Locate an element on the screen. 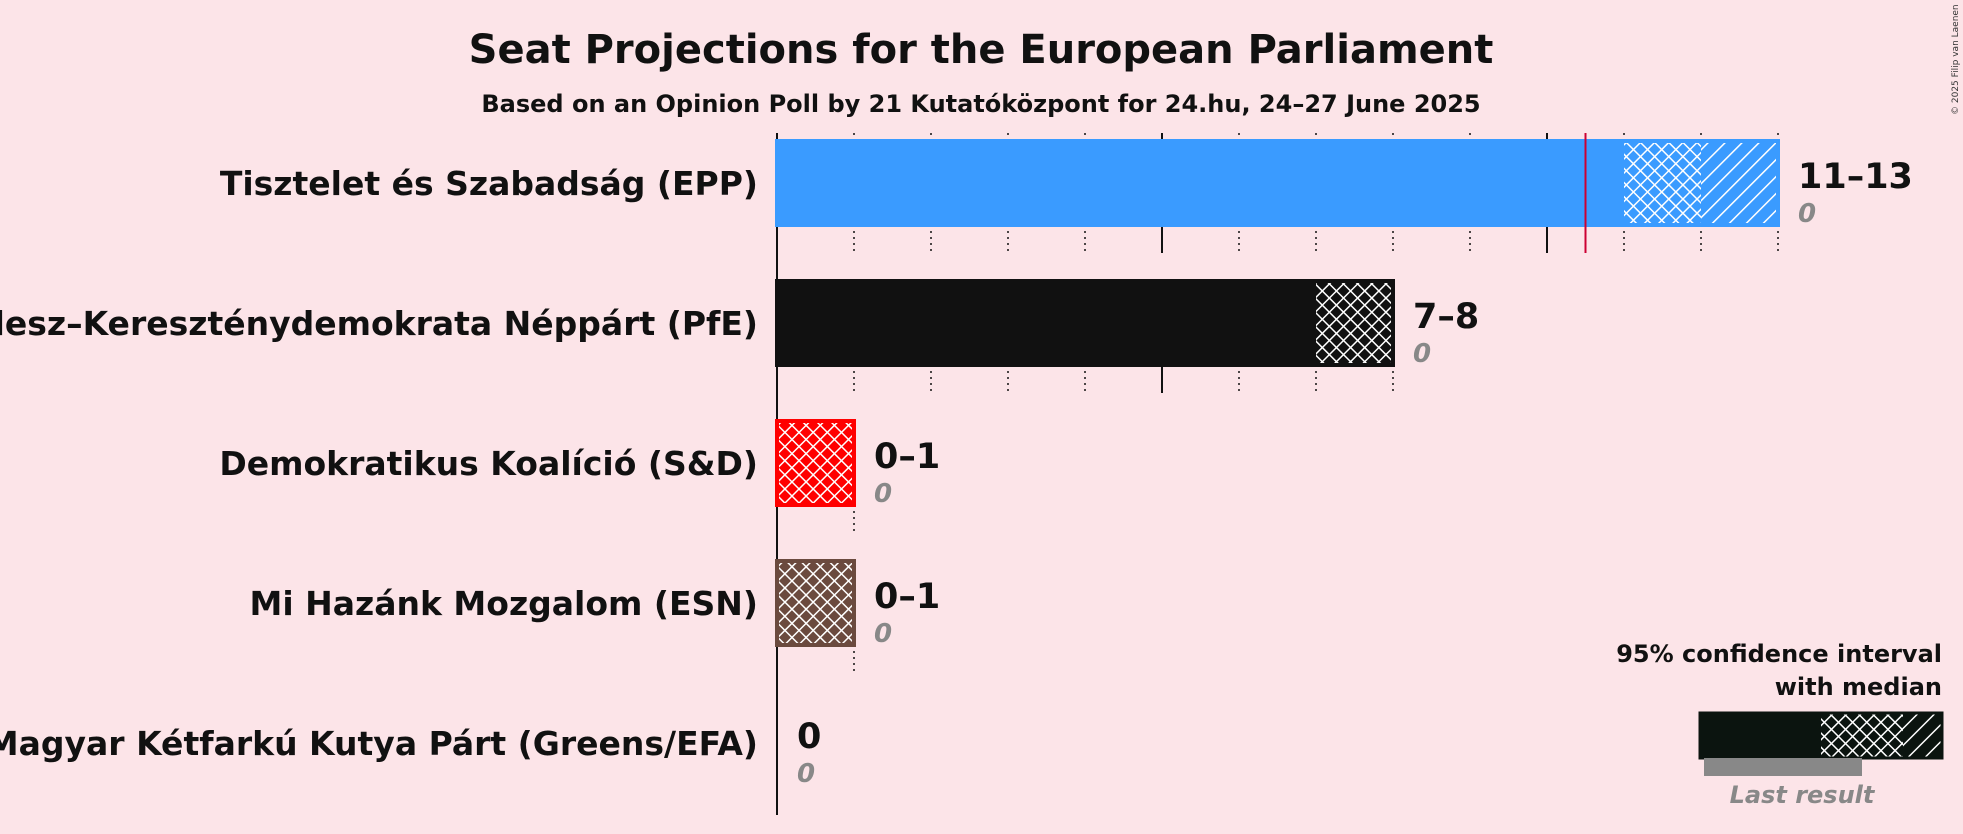 Image resolution: width=1963 pixels, height=834 pixels. legend-last-result-label: Last result is located at coordinates (1803, 795).